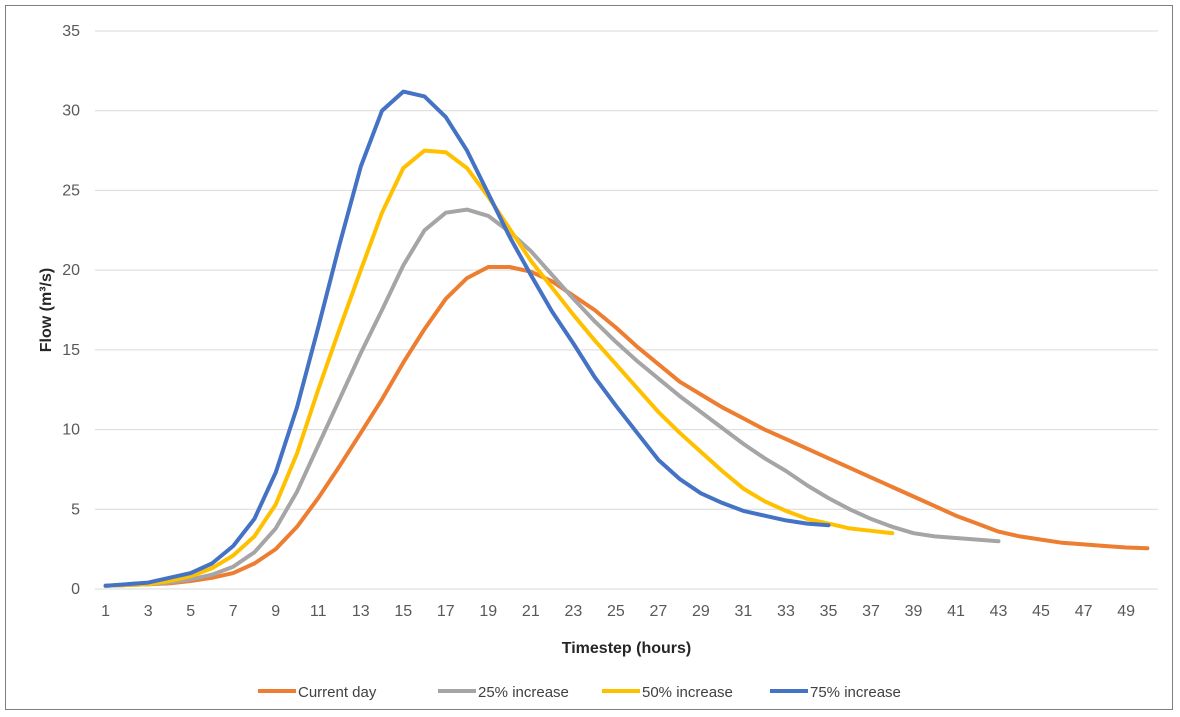  Describe the element at coordinates (71, 350) in the screenshot. I see `y-tick-label: 15` at that location.